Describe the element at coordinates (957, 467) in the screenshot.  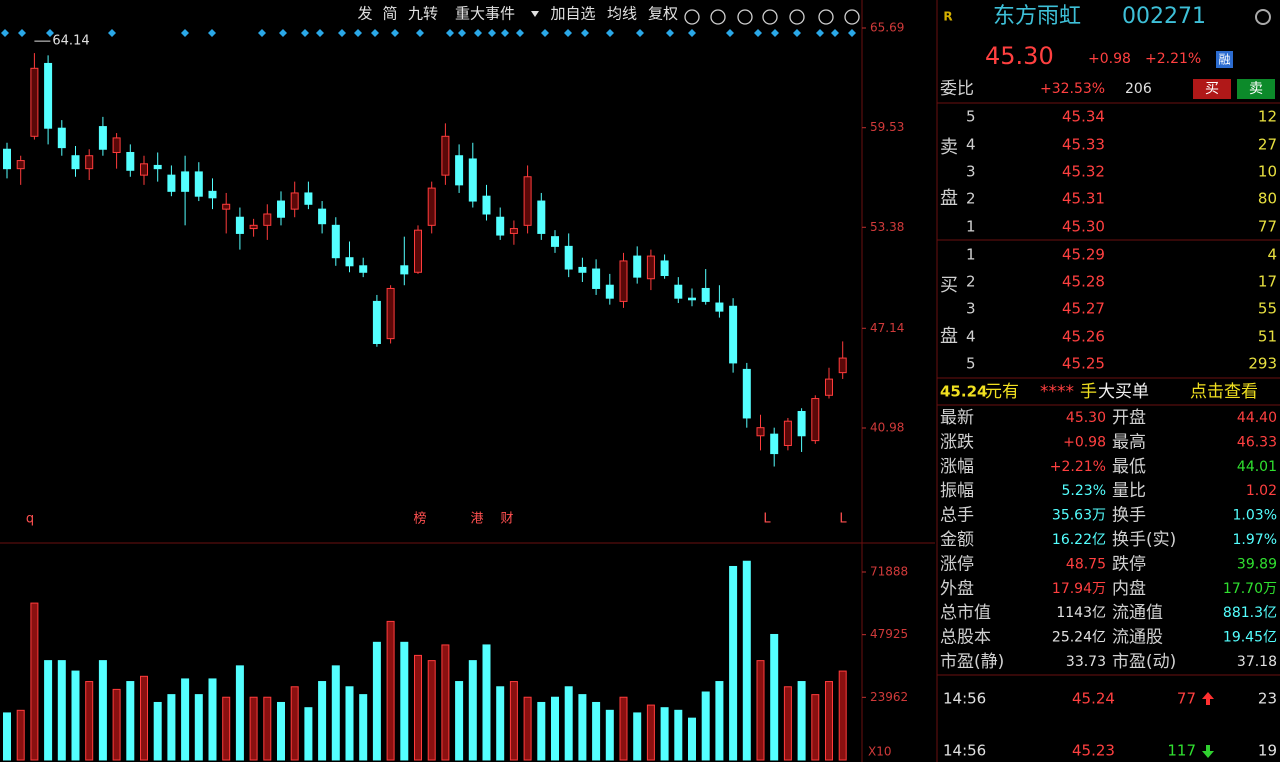
I see `stat-label: 涨幅` at that location.